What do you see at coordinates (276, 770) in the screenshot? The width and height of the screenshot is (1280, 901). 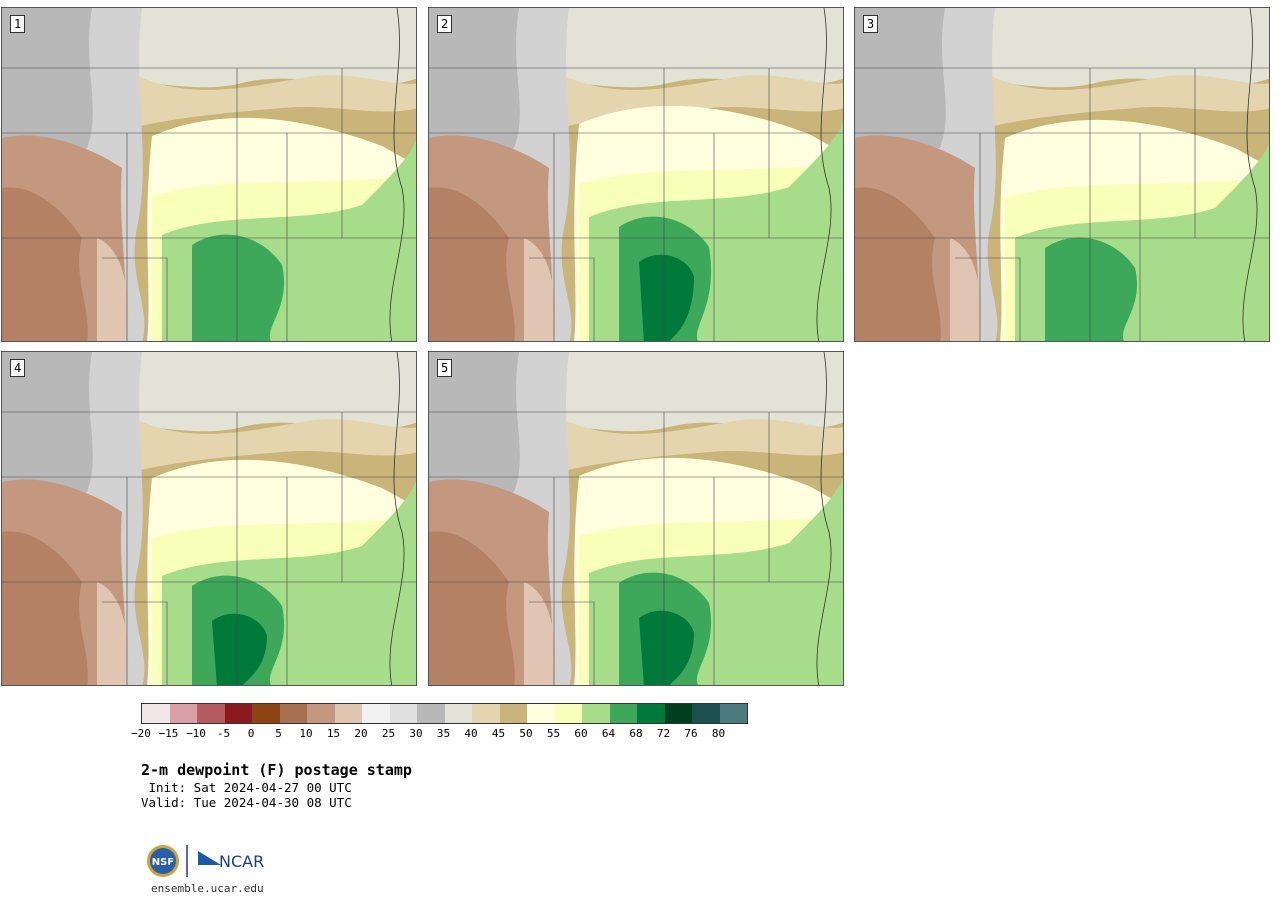 I see `figure-title: 2-m dewpoint (F) postage stamp` at bounding box center [276, 770].